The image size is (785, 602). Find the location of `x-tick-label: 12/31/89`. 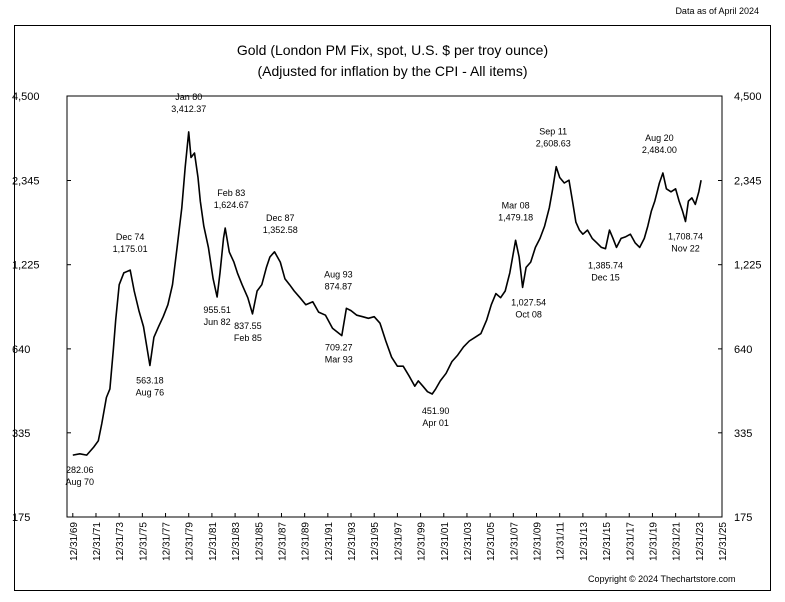

x-tick-label: 12/31/89 is located at coordinates (306, 541).